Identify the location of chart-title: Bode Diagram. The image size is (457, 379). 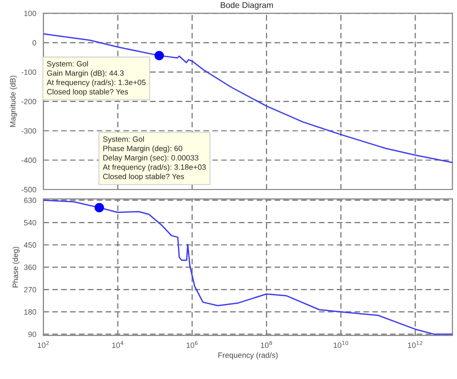
(246, 6).